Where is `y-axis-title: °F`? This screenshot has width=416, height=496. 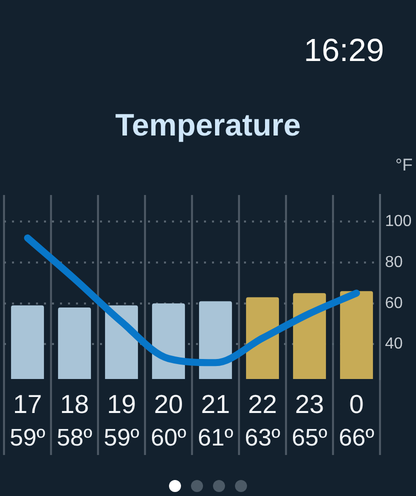 y-axis-title: °F is located at coordinates (404, 165).